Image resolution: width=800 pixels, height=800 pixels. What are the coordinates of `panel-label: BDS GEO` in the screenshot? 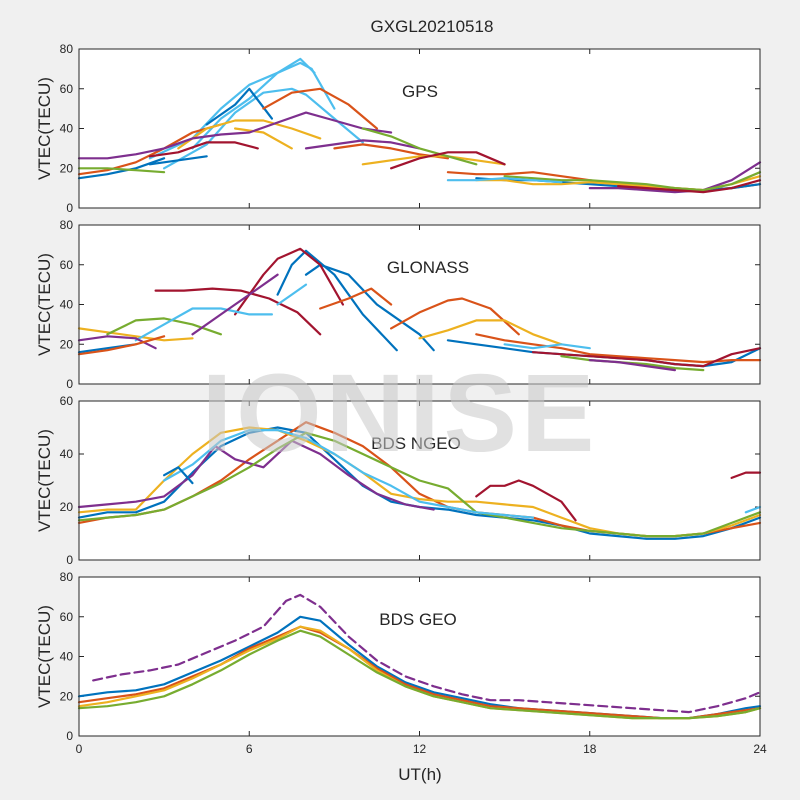 It's located at (417, 619).